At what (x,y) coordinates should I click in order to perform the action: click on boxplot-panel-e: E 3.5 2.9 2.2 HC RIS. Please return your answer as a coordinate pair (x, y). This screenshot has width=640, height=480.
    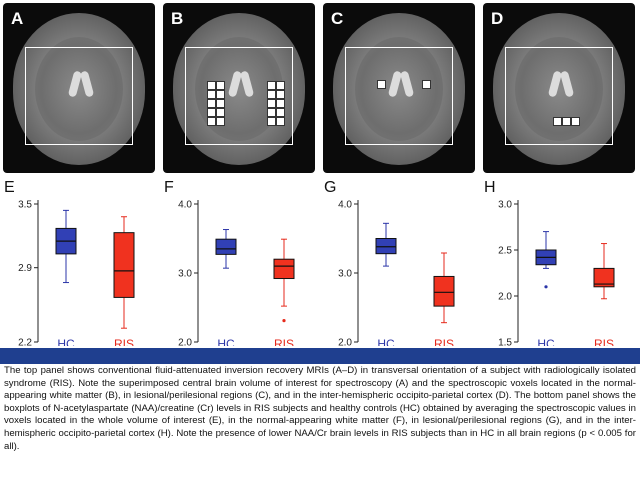
    Looking at the image, I should click on (80, 262).